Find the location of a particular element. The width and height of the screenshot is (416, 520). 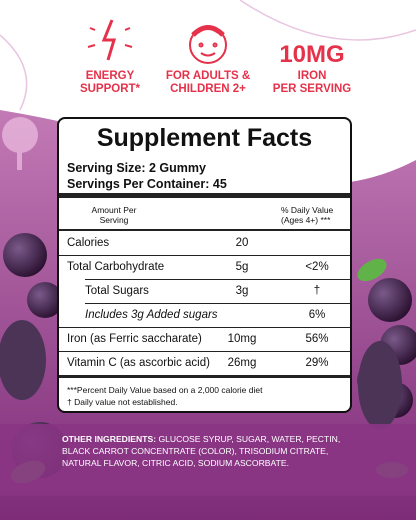

badge-title: 10MG is located at coordinates (312, 54).